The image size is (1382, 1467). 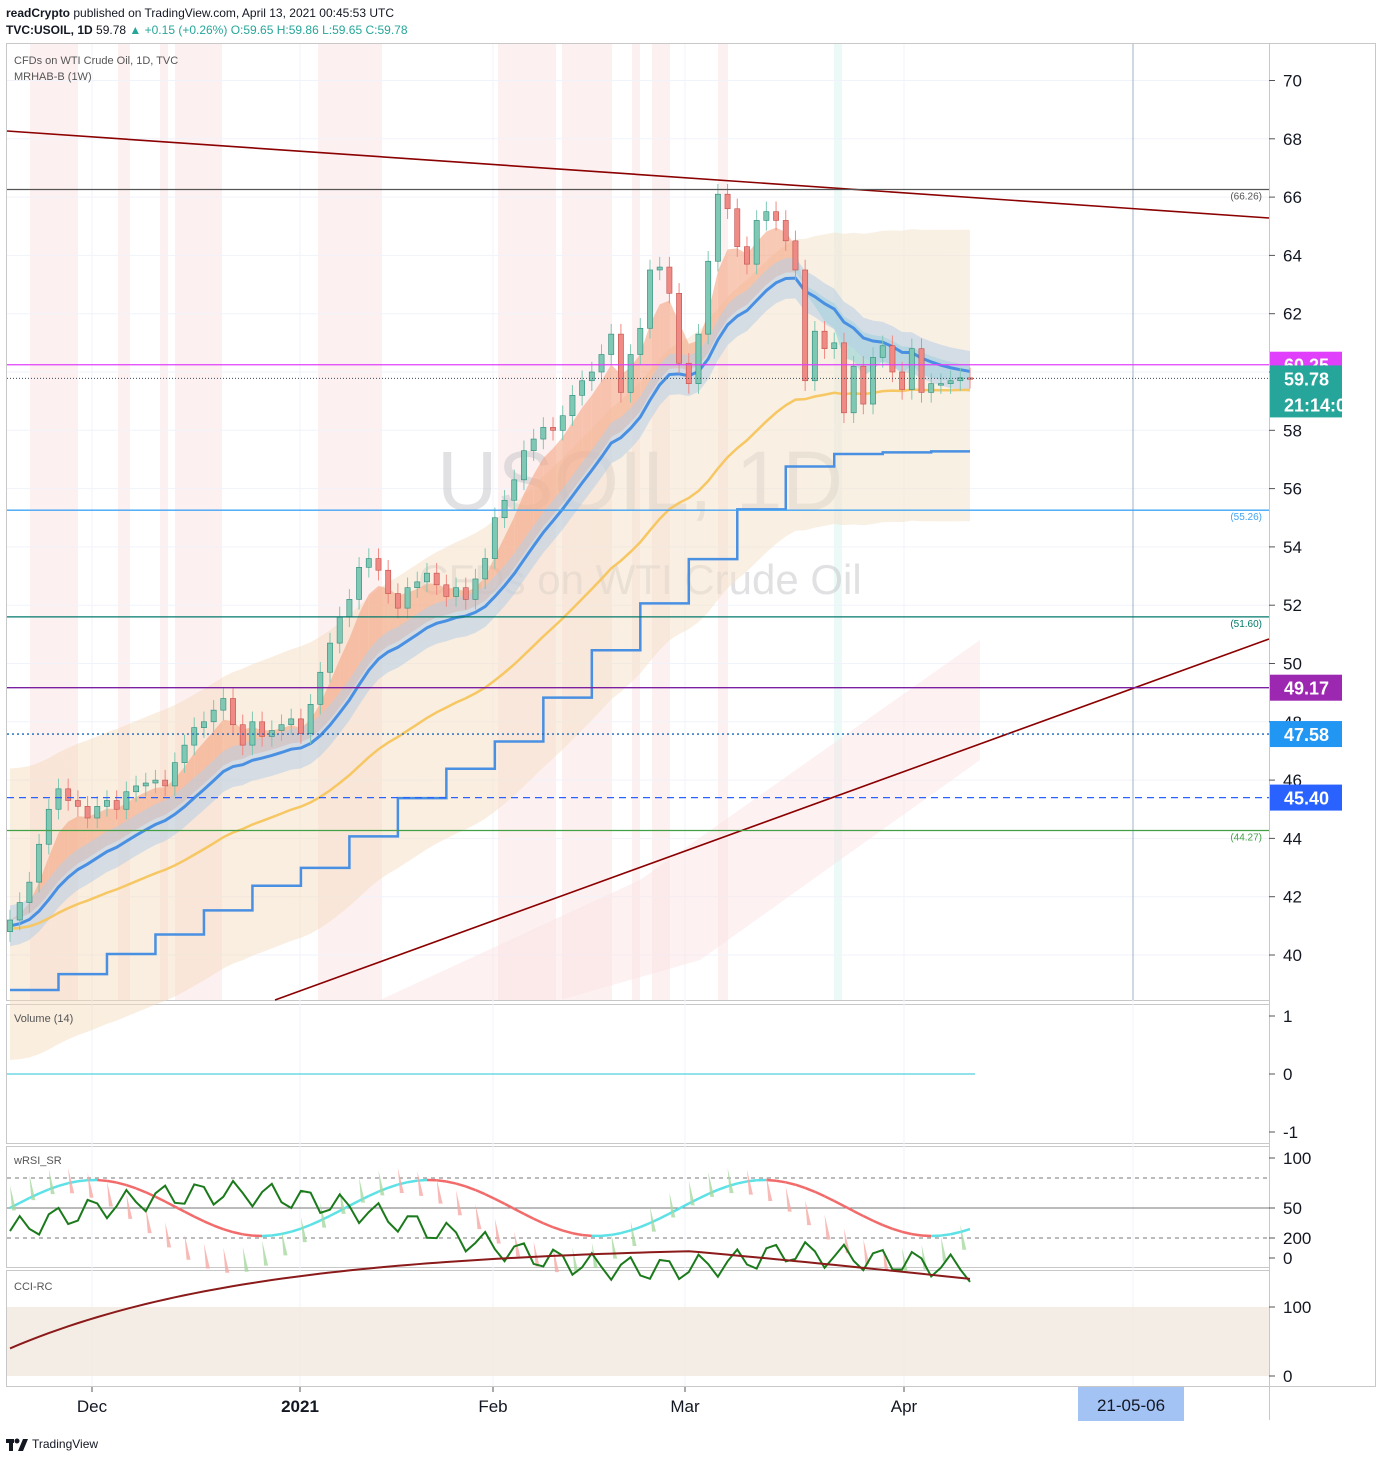 What do you see at coordinates (1292, 547) in the screenshot?
I see `axis-tick-label: 54` at bounding box center [1292, 547].